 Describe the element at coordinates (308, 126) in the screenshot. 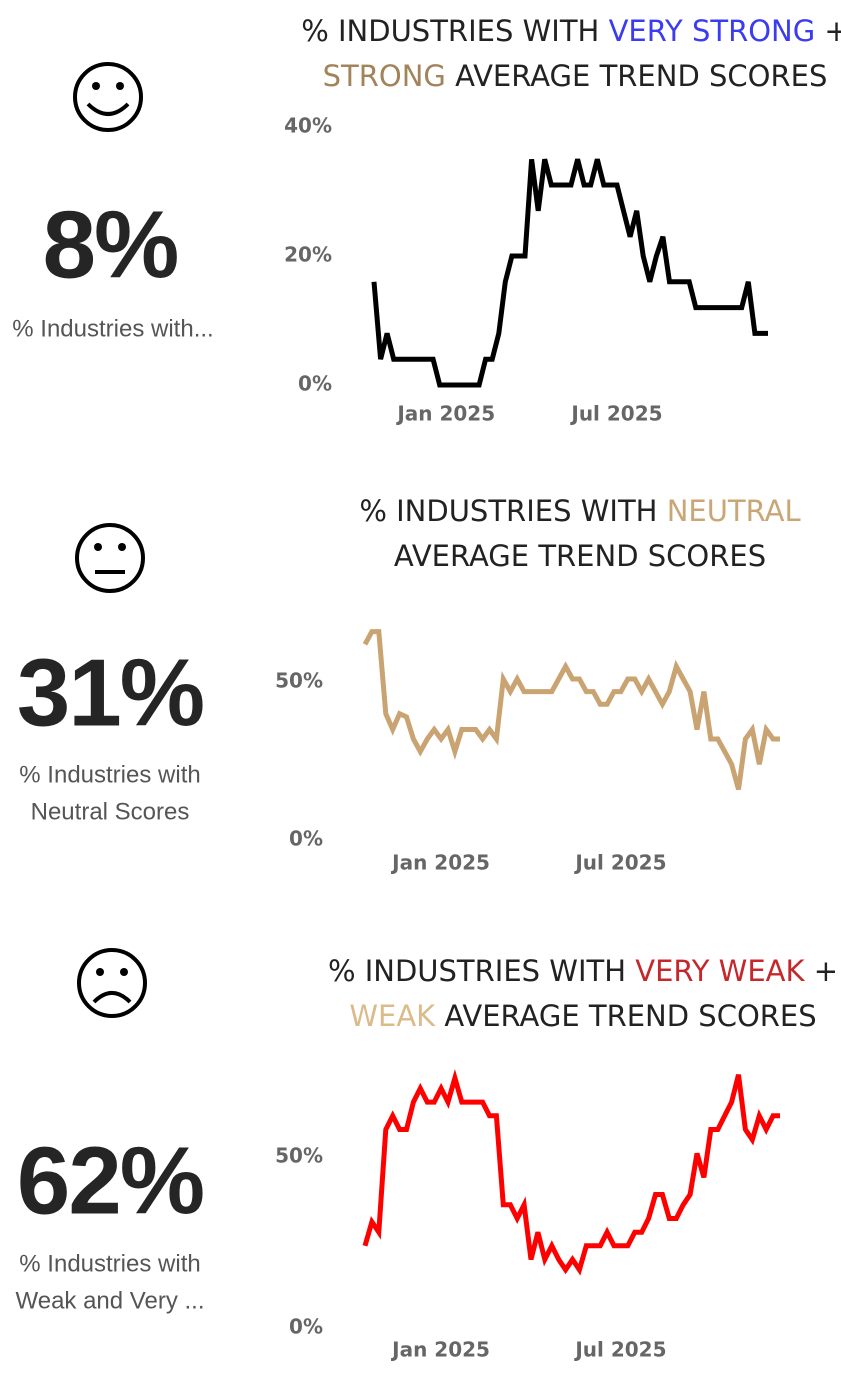

I see `y-tick-label: 40%` at that location.